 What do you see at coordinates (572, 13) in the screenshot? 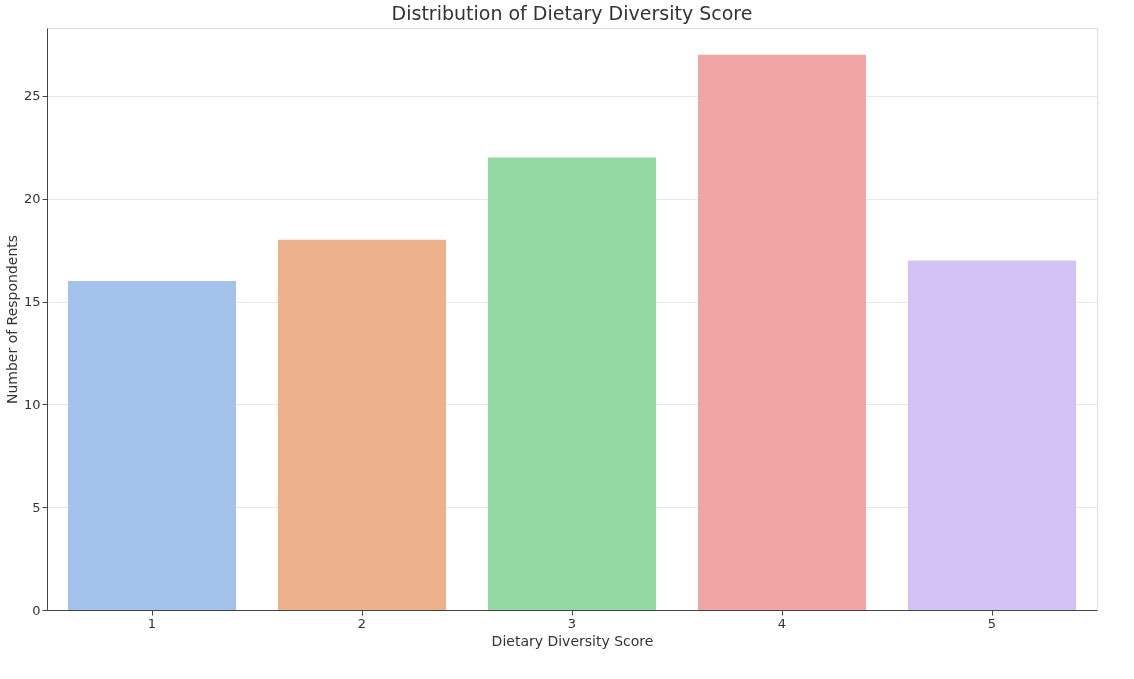
I see `chart-title: Distribution of Dietary Diversity Score` at bounding box center [572, 13].